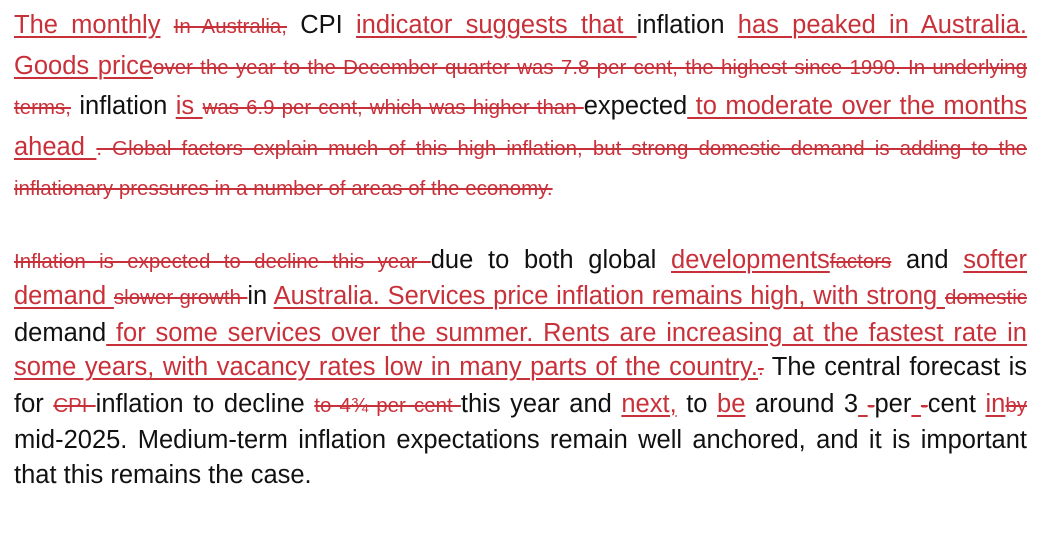 The image size is (1048, 534). Describe the element at coordinates (87, 25) in the screenshot. I see `inserted-text: The monthly` at that location.